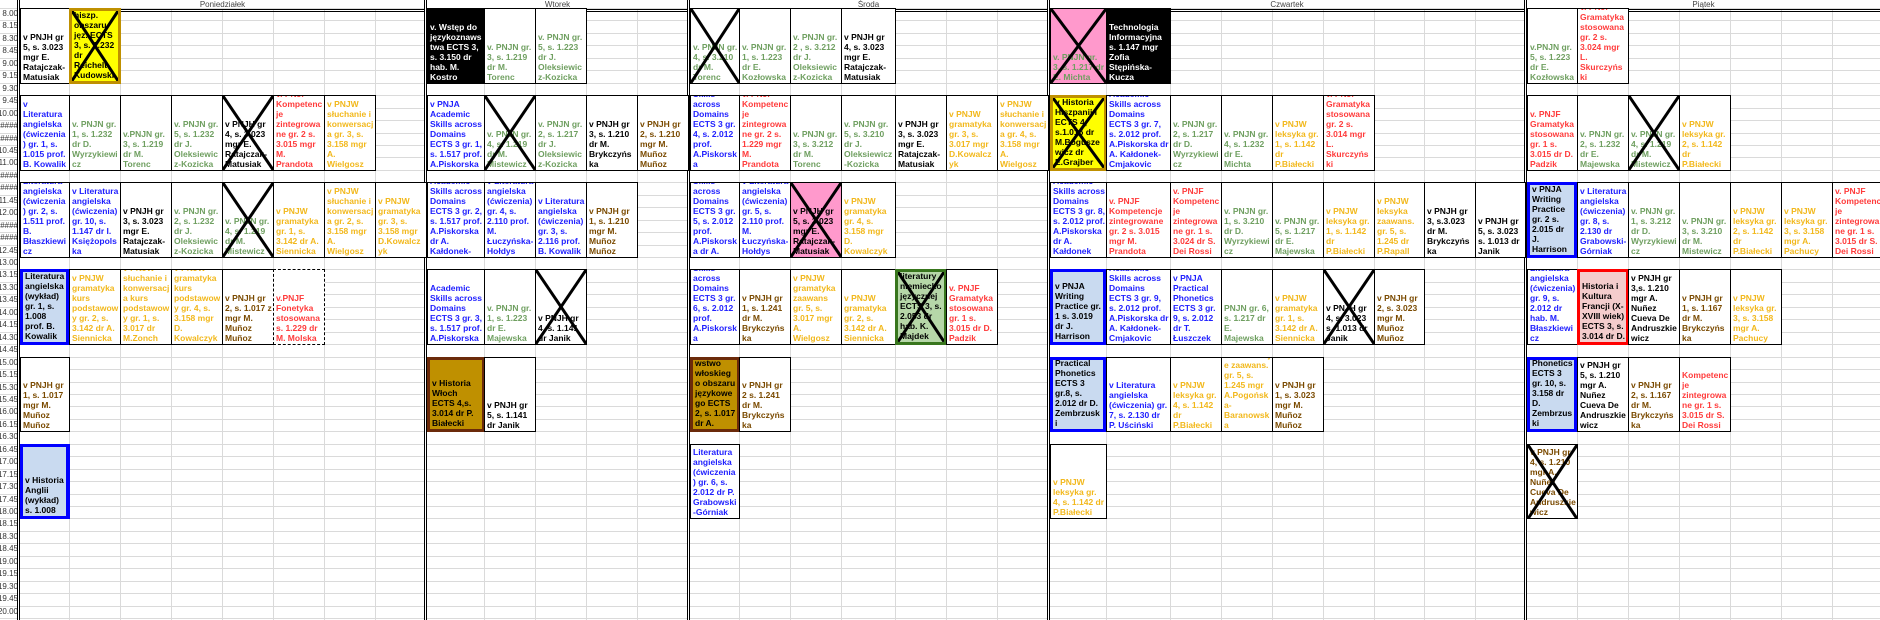  Describe the element at coordinates (1298, 394) in the screenshot. I see `class-cell: v PNJH gr 1, s. 3.023 mgr M. Muñoz Muñoz` at that location.